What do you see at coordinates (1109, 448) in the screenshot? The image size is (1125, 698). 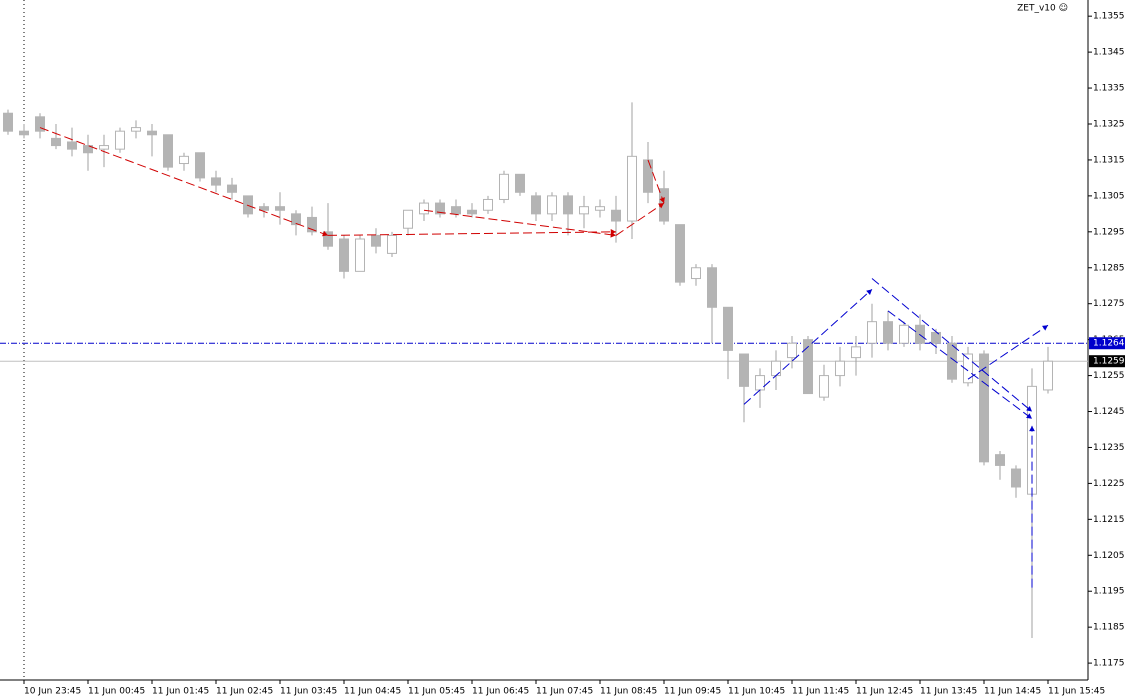 I see `y-tick-label: 1.1235` at bounding box center [1109, 448].